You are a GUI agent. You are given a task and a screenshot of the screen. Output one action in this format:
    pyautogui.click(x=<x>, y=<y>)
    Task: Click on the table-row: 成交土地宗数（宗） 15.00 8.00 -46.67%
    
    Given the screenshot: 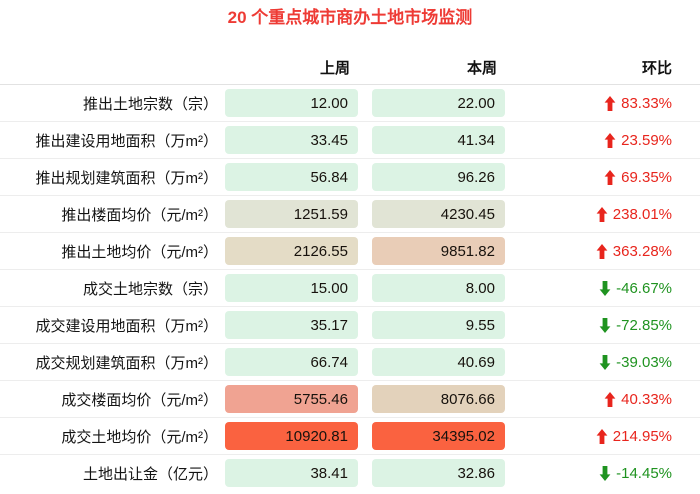 What is the action you would take?
    pyautogui.click(x=350, y=288)
    